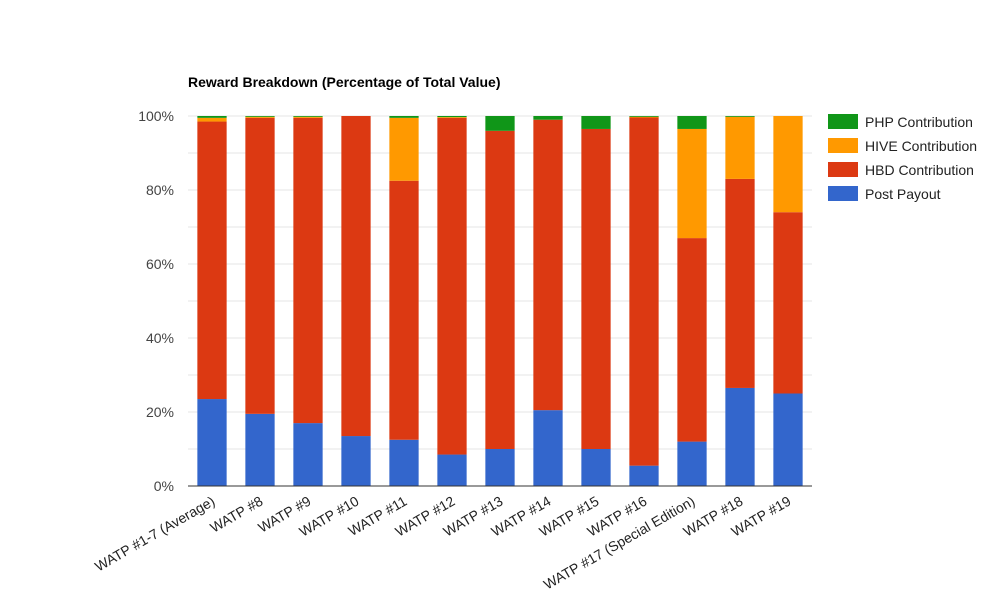 The image size is (1000, 600). Describe the element at coordinates (160, 264) in the screenshot. I see `y-tick-label: 60%` at that location.